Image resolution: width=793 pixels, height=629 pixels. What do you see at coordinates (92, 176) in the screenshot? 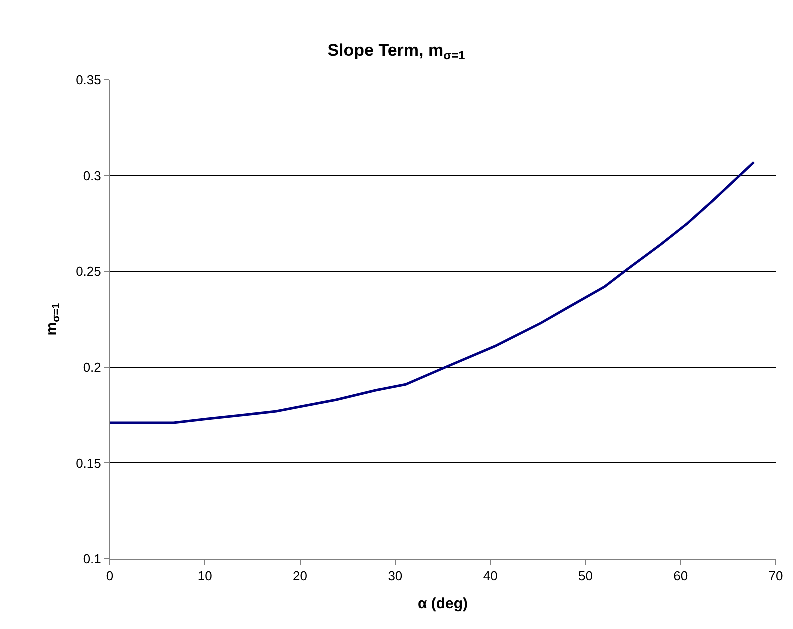
I see `y-tick-label: 0.3` at bounding box center [92, 176].